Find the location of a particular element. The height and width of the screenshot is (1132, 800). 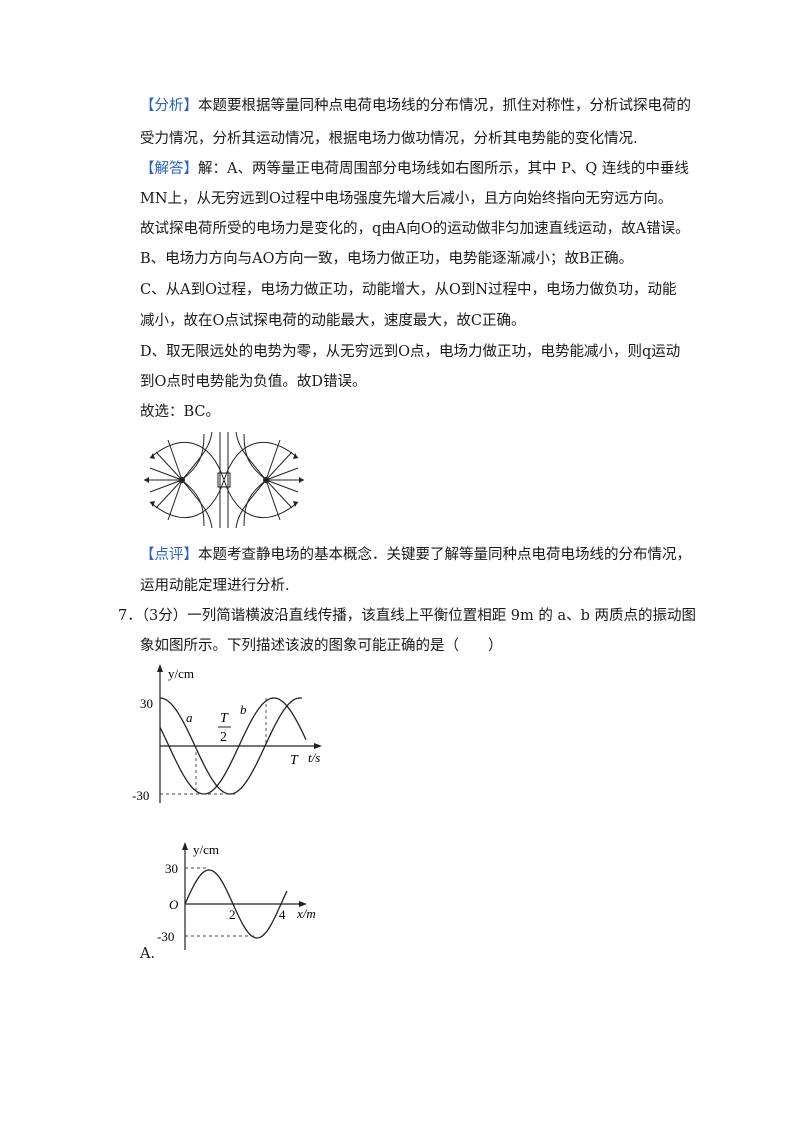

option-a-wave is located at coordinates (236, 904).